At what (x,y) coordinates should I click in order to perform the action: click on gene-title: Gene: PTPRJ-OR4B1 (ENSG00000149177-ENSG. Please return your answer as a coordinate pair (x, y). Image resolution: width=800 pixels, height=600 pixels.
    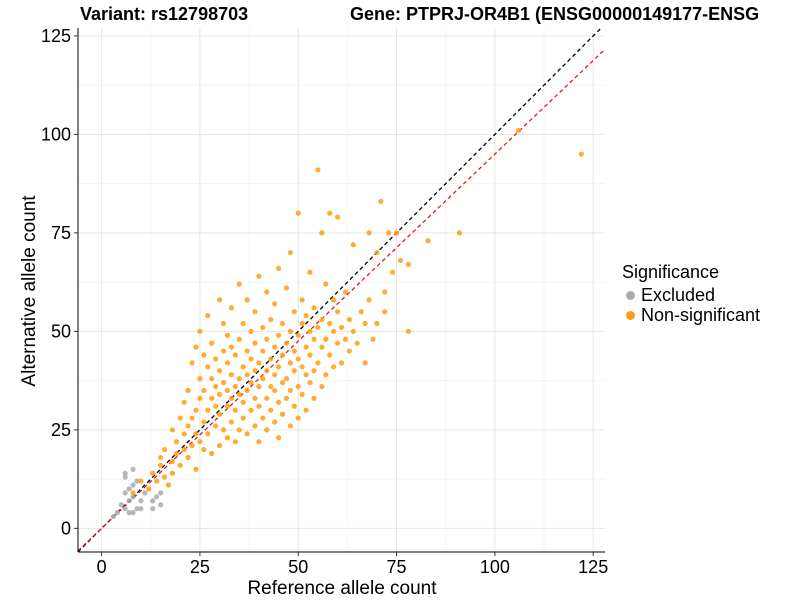
    Looking at the image, I should click on (555, 14).